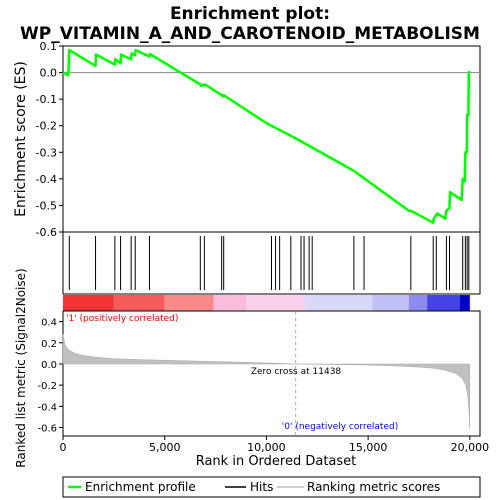  I want to click on es-ytick-label: -0.5, so click(46, 205).